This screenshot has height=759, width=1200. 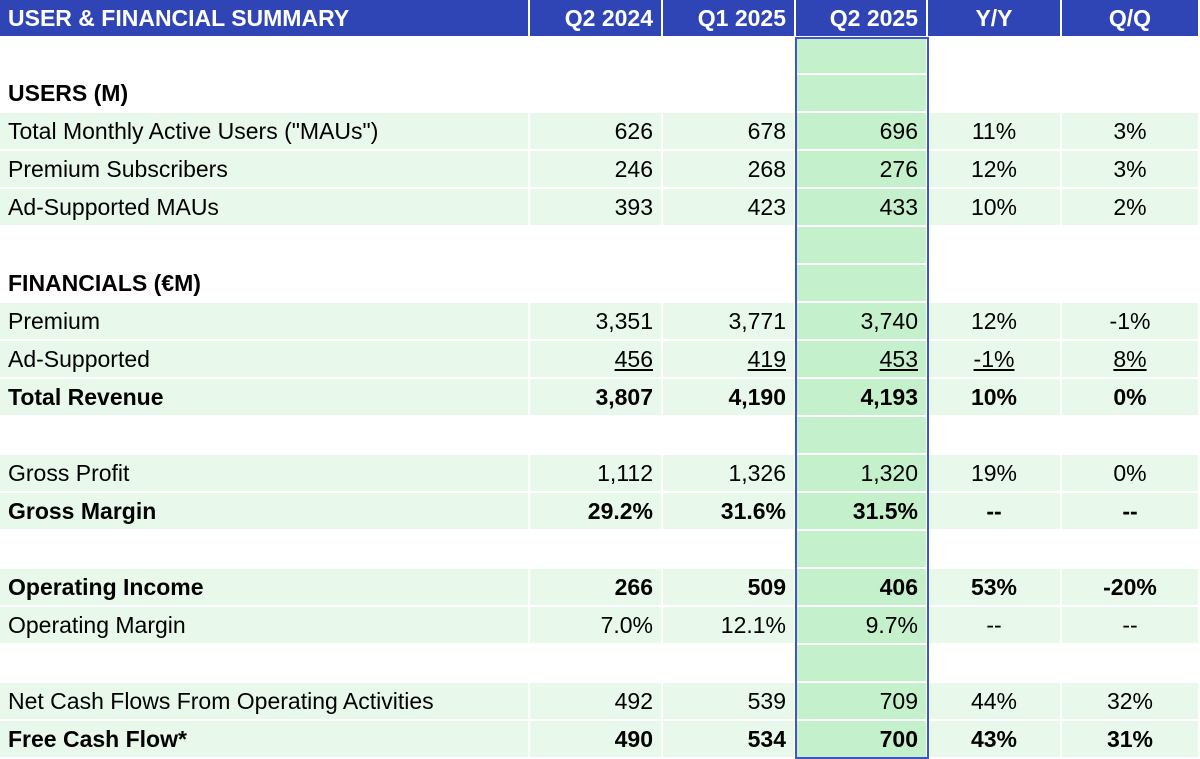 What do you see at coordinates (753, 624) in the screenshot?
I see `cell-value: 12.1%` at bounding box center [753, 624].